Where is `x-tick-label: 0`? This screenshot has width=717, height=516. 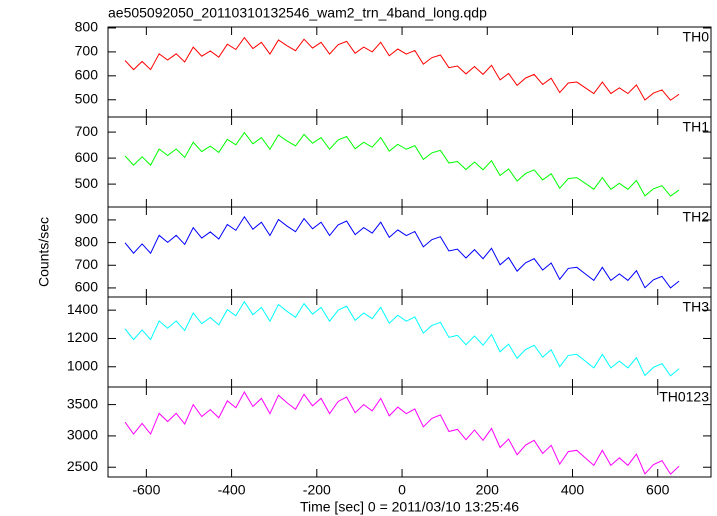 x-tick-label: 0 is located at coordinates (402, 490).